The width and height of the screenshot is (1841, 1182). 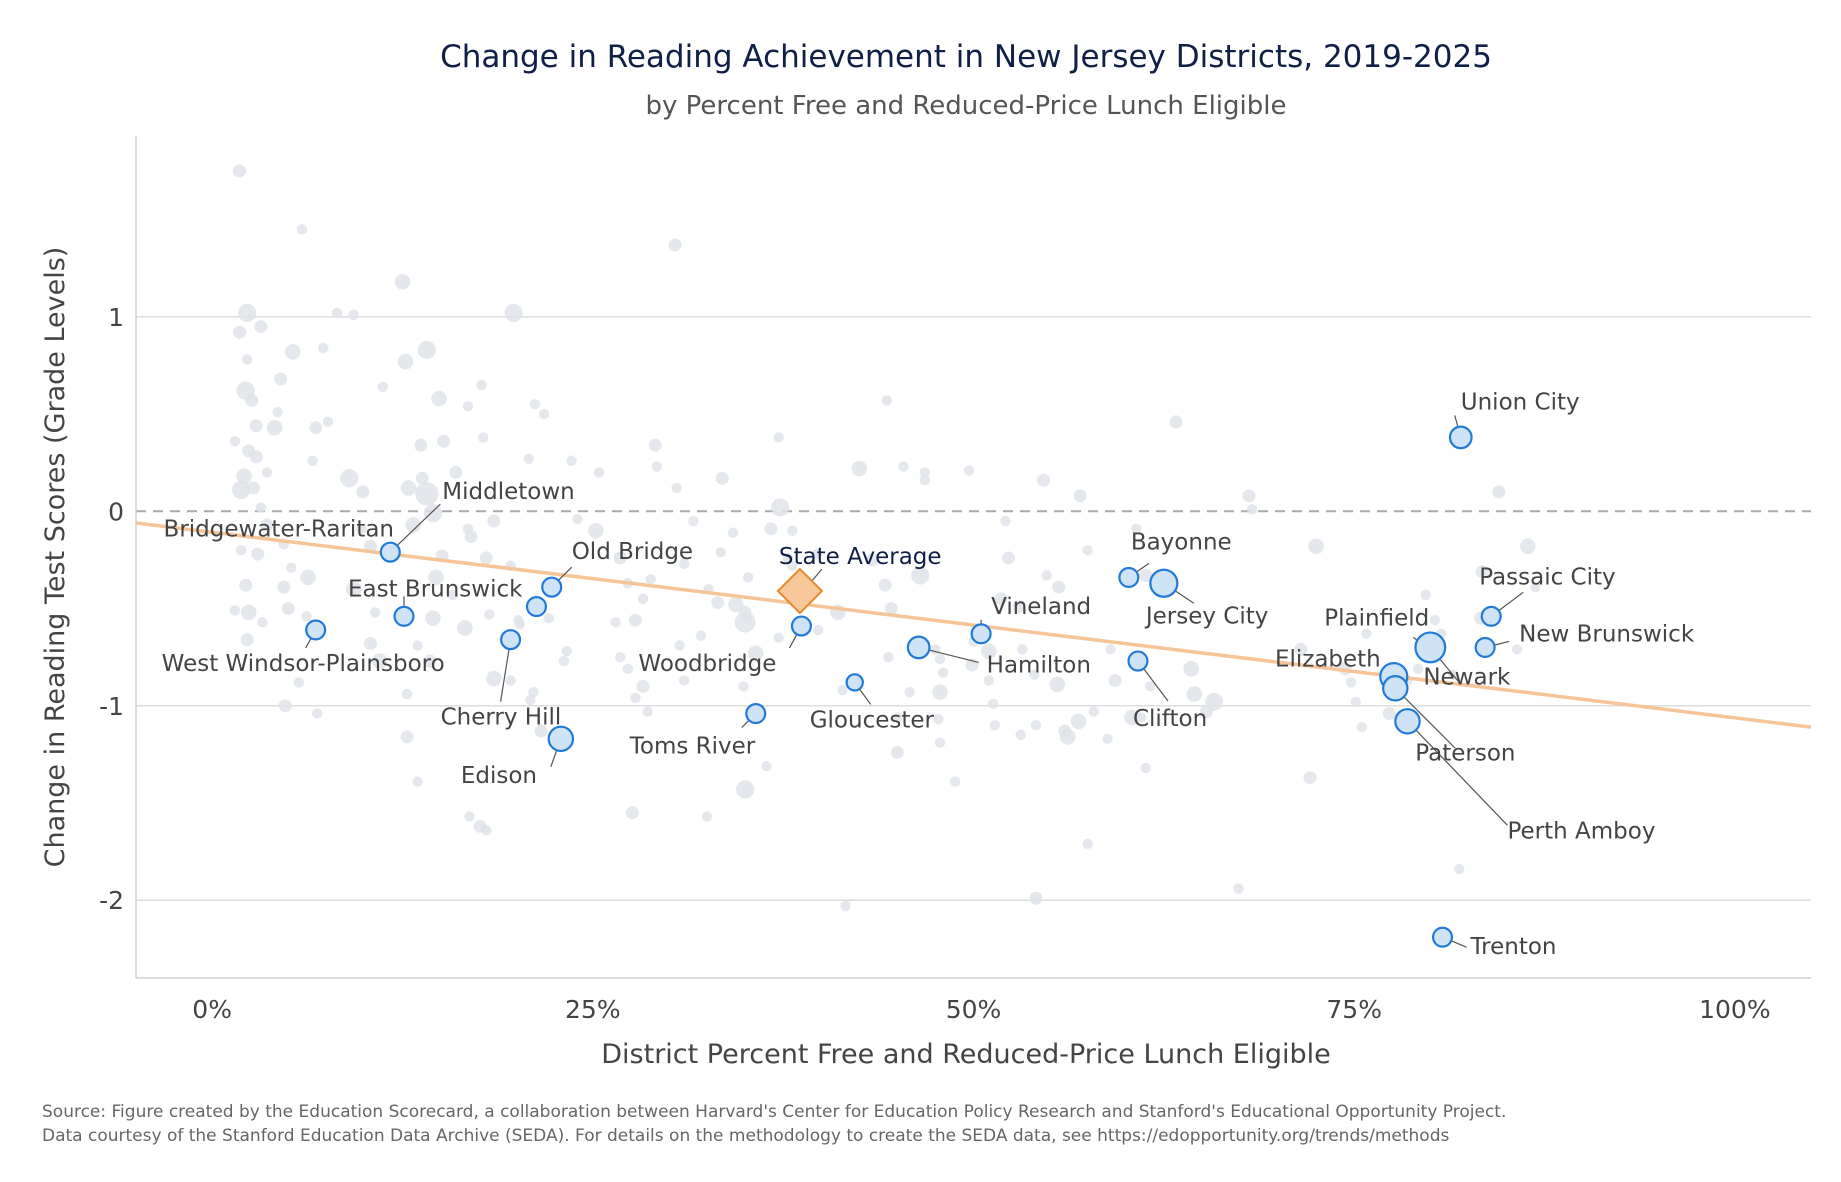 What do you see at coordinates (303, 664) in the screenshot?
I see `label-west-windsor-plainsboro: West Windsor-Plainsboro` at bounding box center [303, 664].